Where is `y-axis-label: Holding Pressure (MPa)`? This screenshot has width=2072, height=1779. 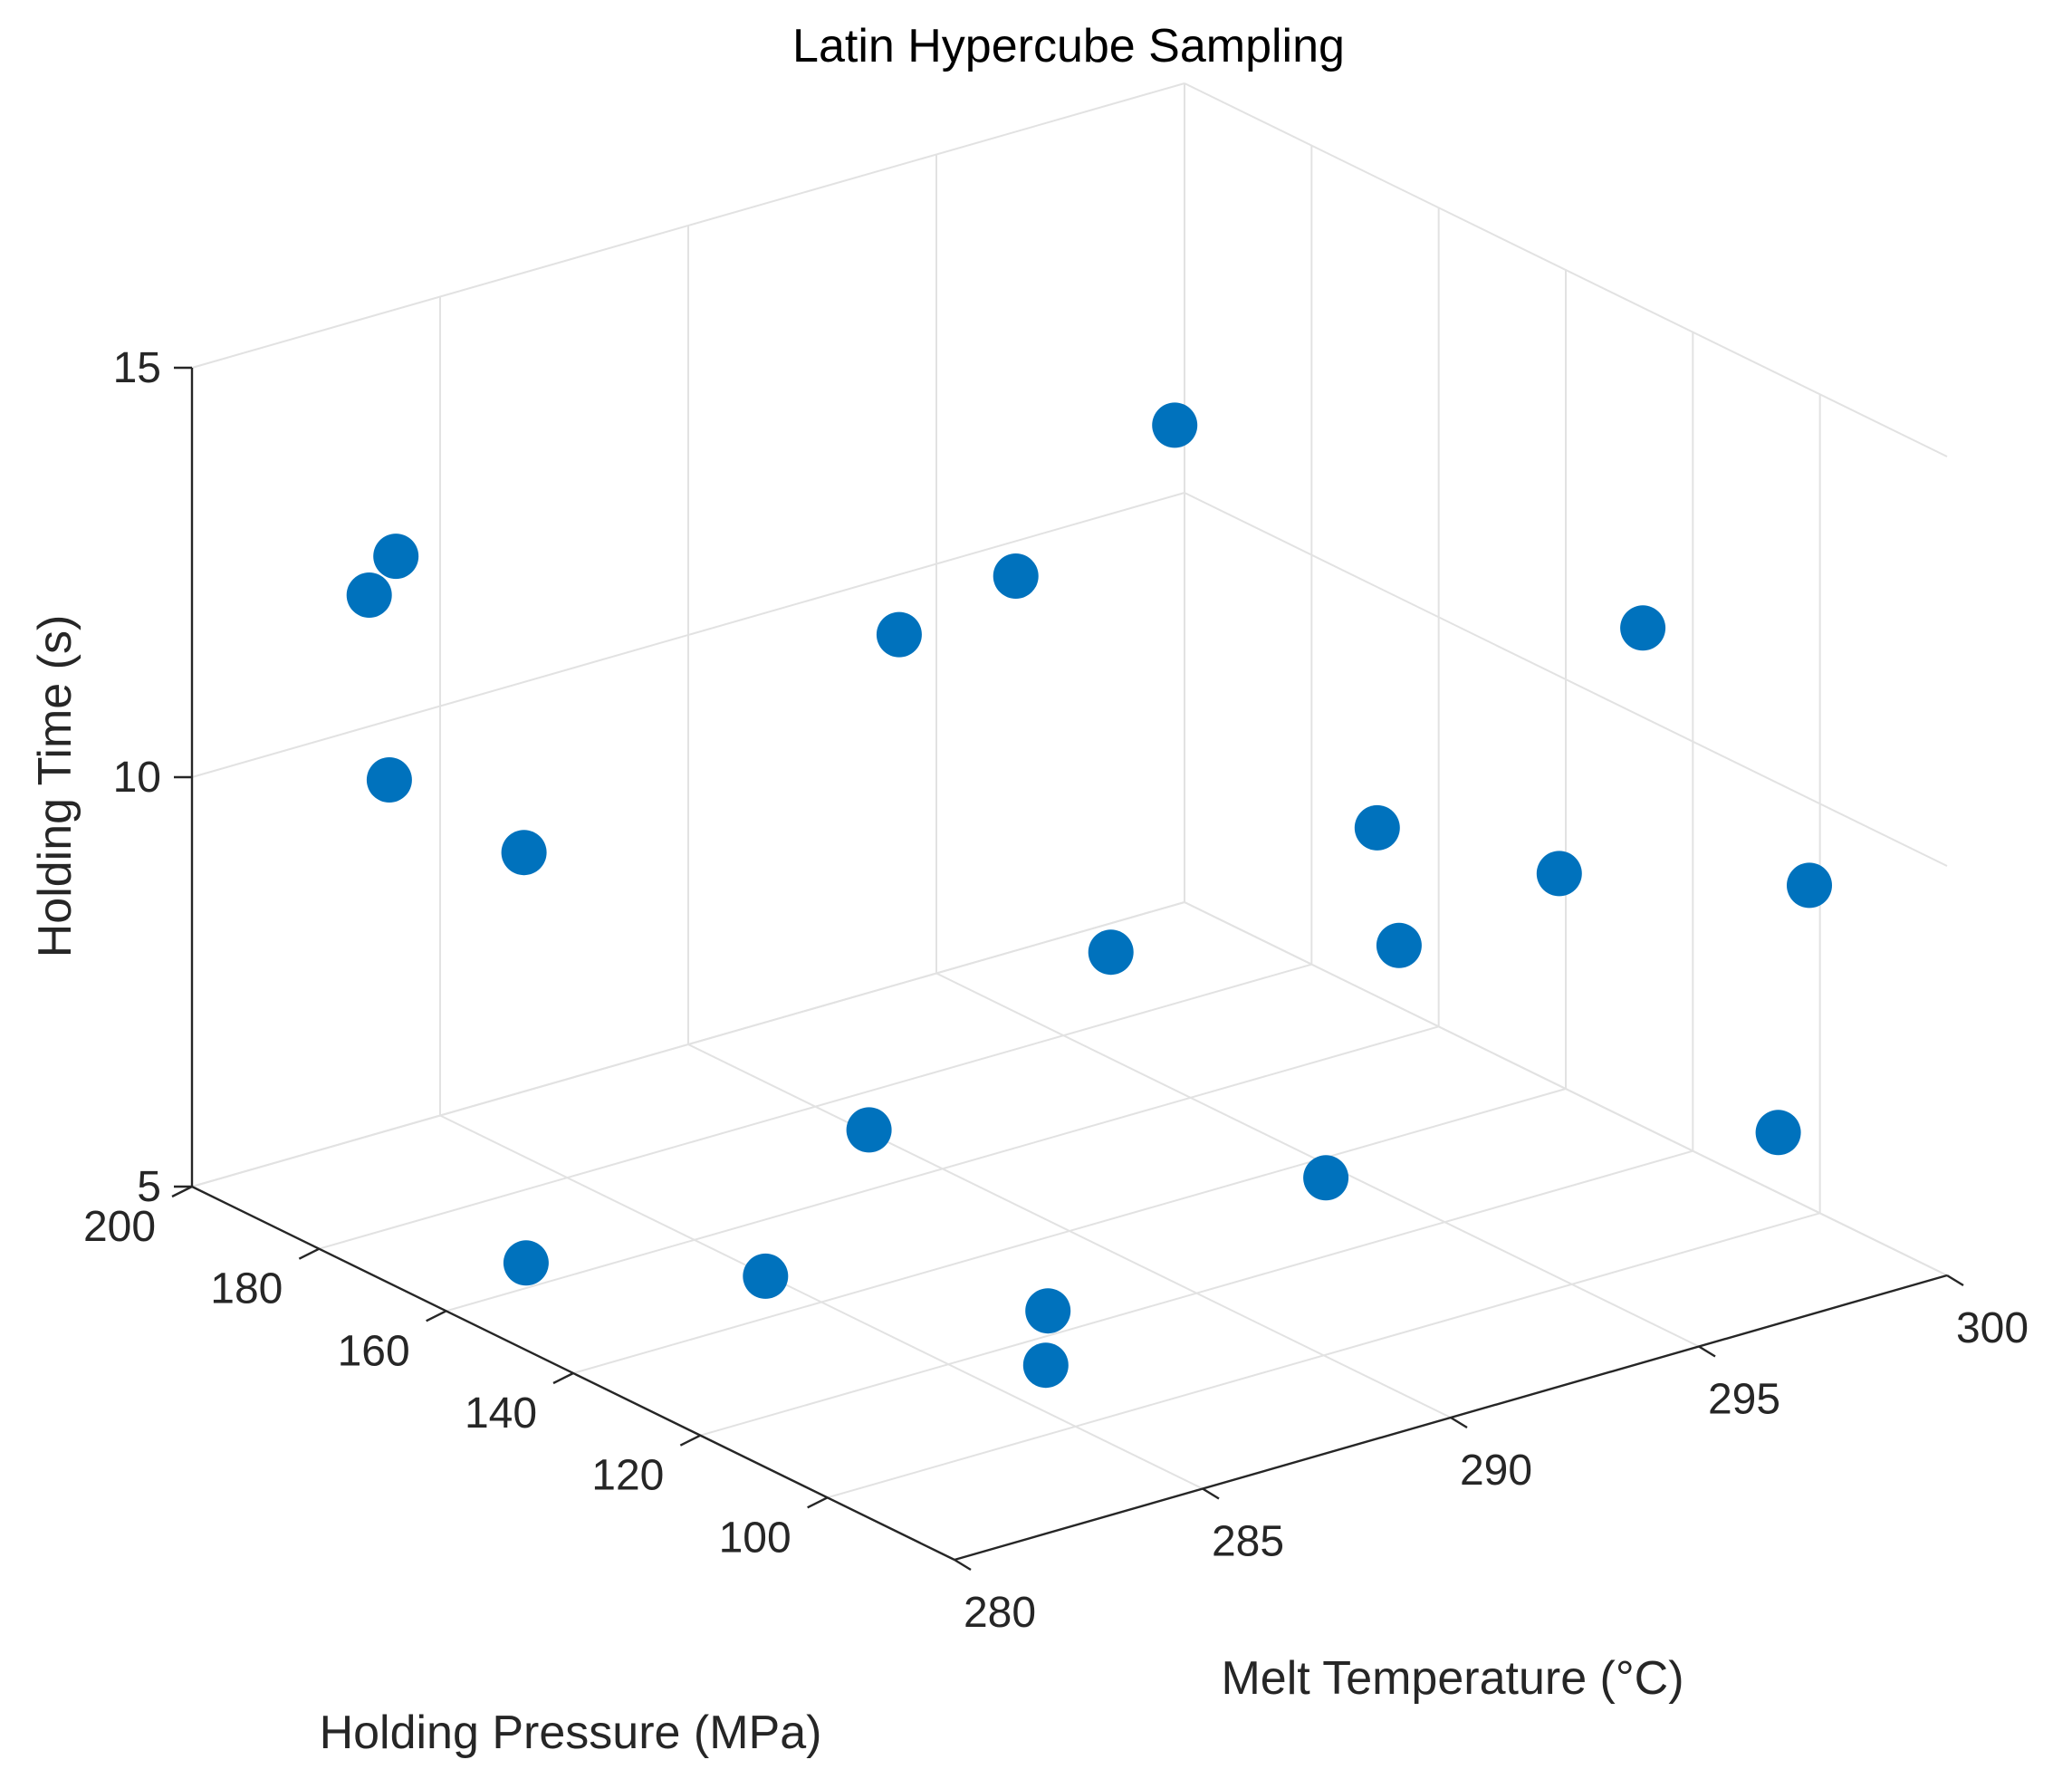
y-axis-label: Holding Pressure (MPa) is located at coordinates (571, 1733).